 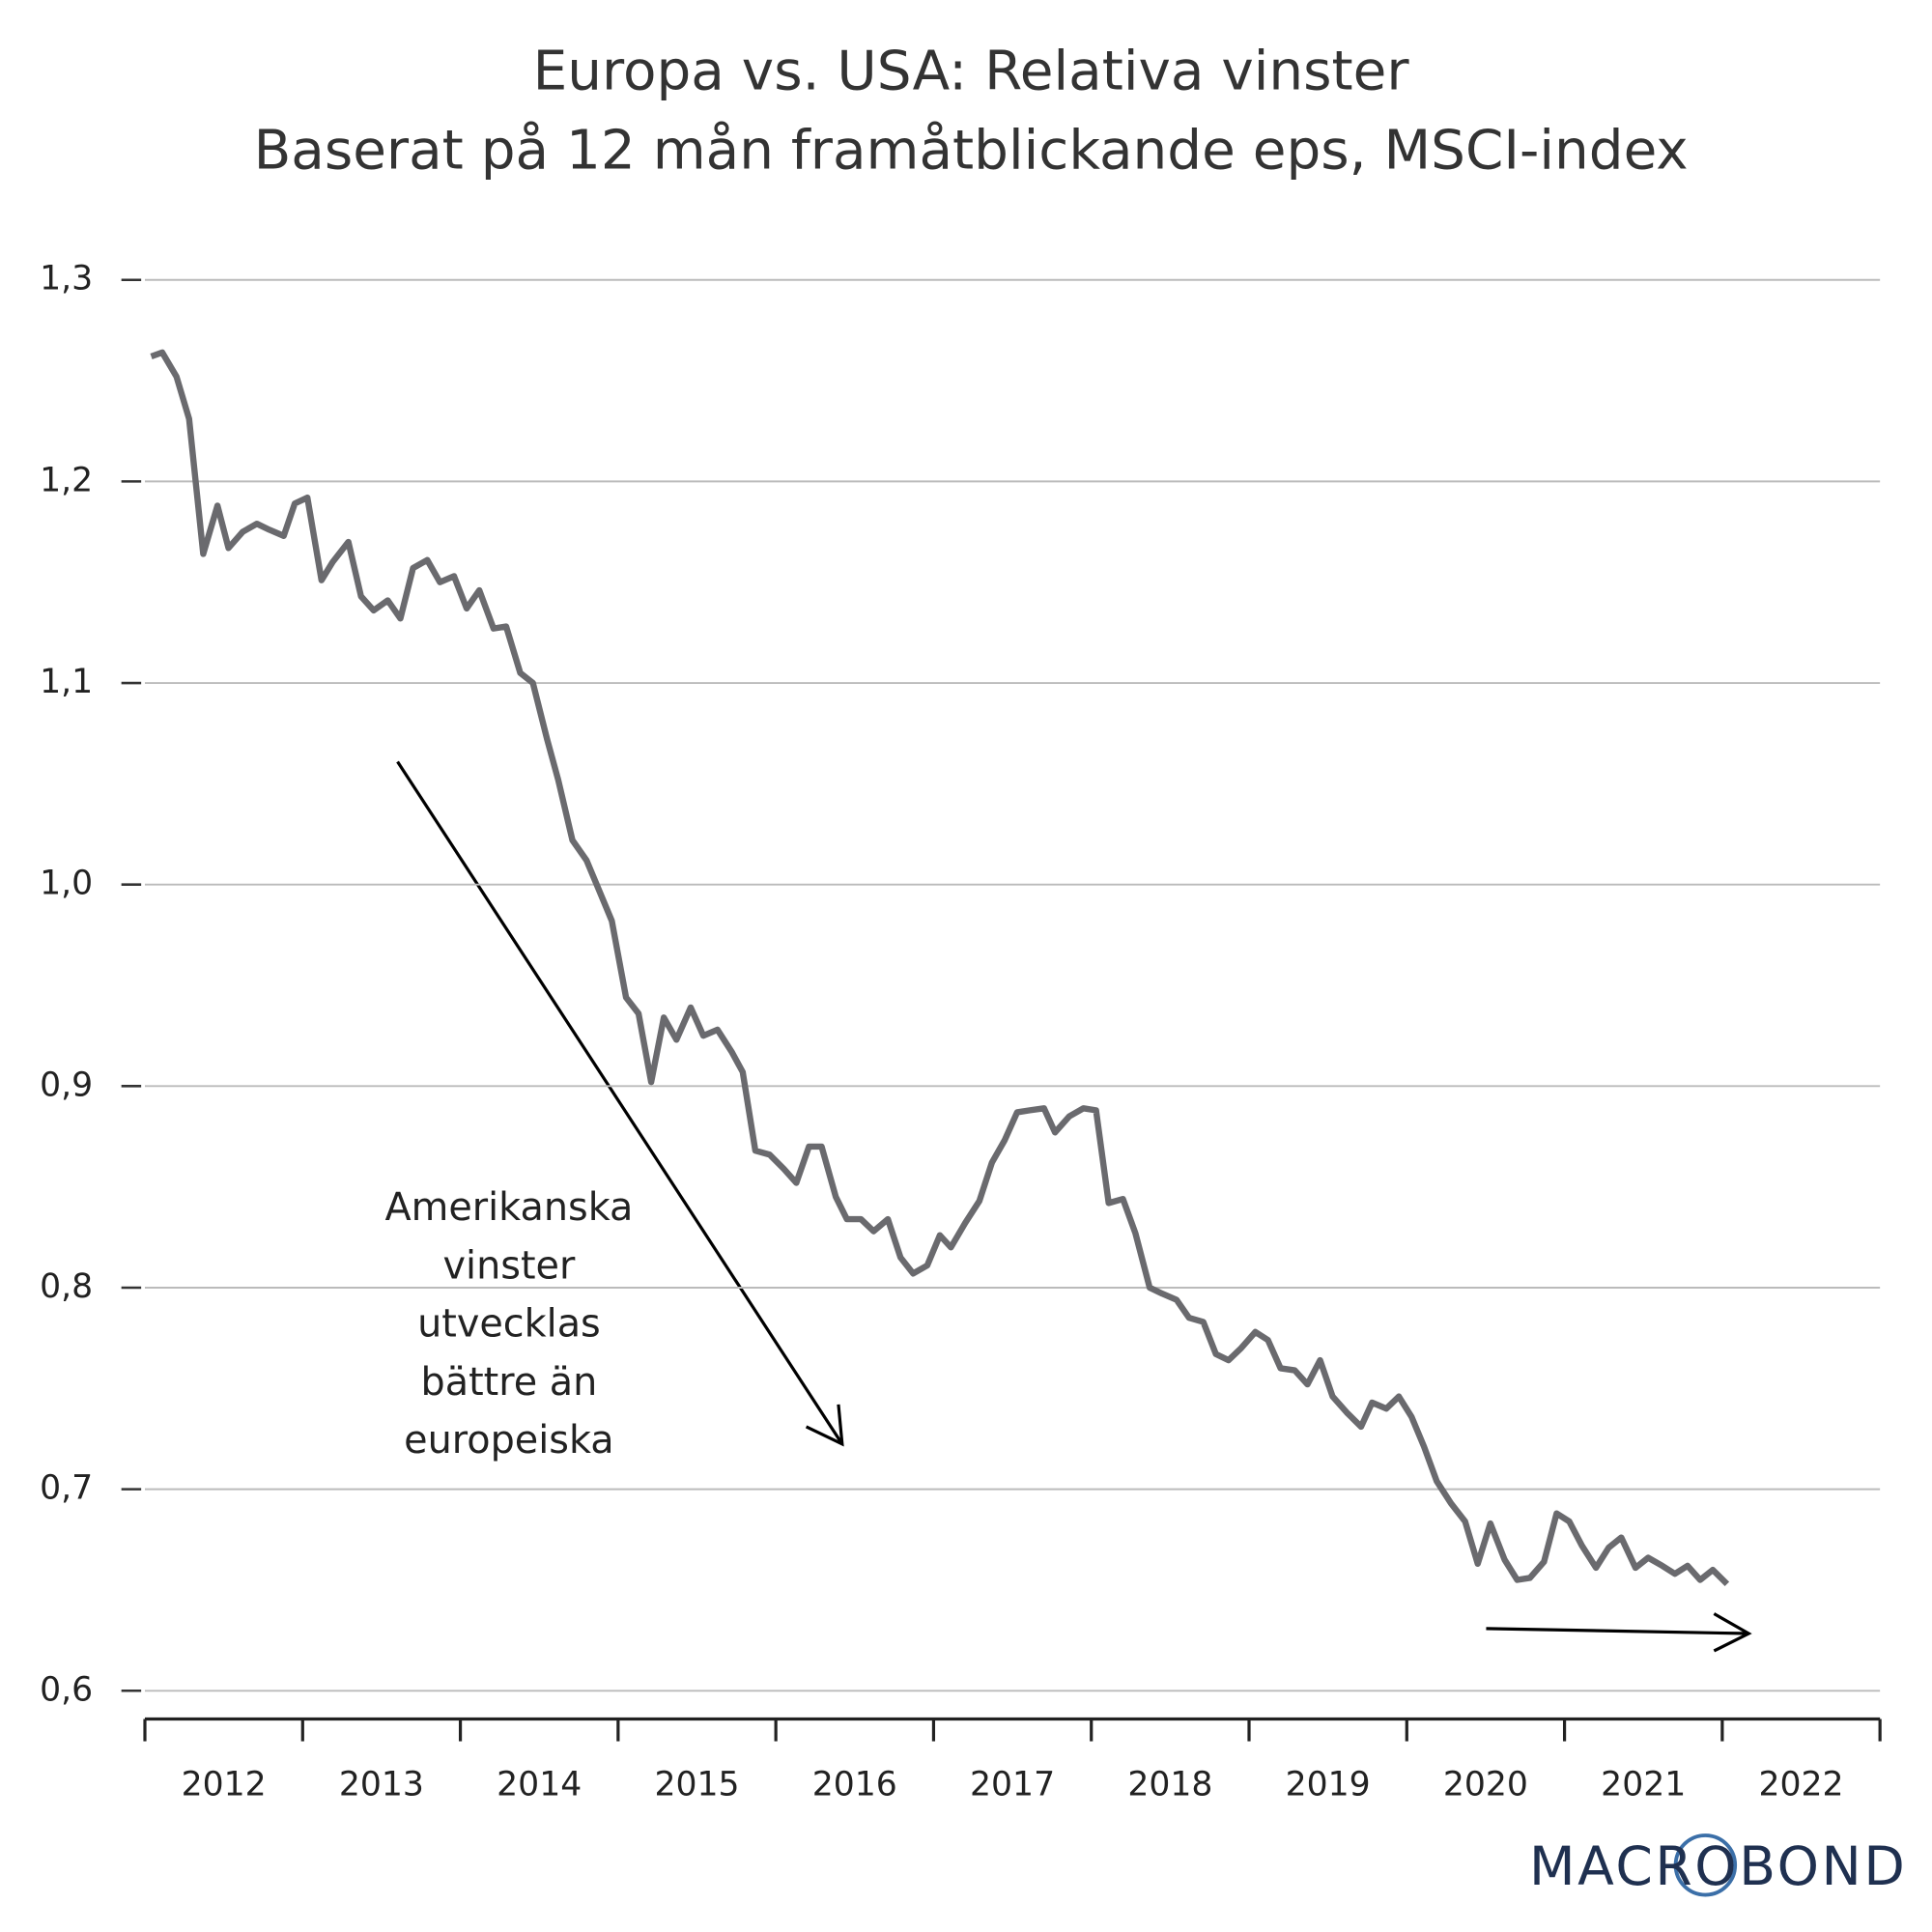 What do you see at coordinates (66, 279) in the screenshot?
I see `y-tick-label: 1,3` at bounding box center [66, 279].